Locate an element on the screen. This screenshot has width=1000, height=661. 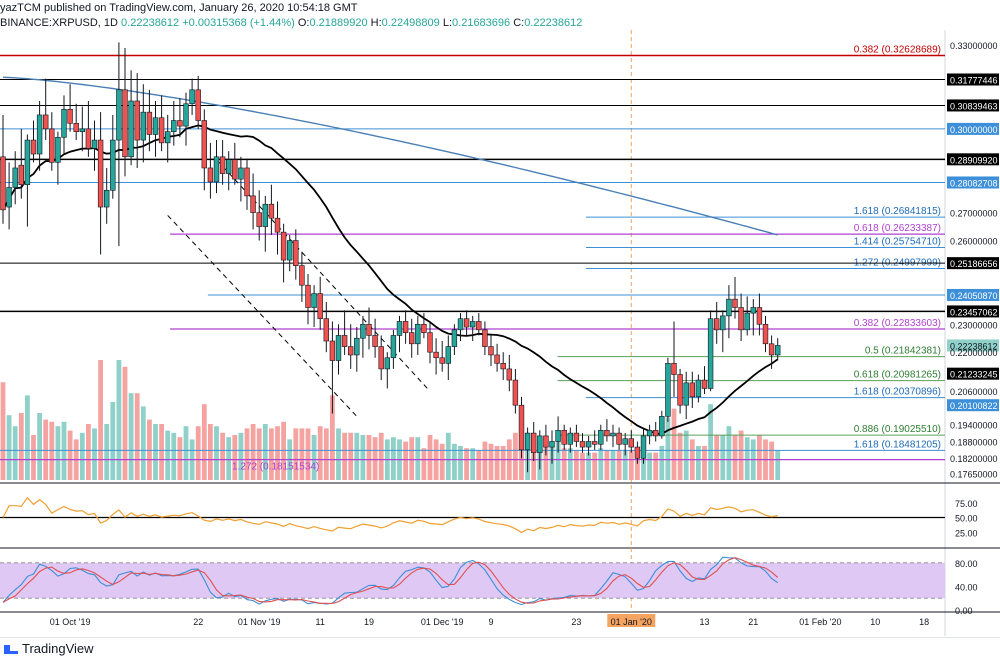
time-axis-label: 10 is located at coordinates (875, 622).